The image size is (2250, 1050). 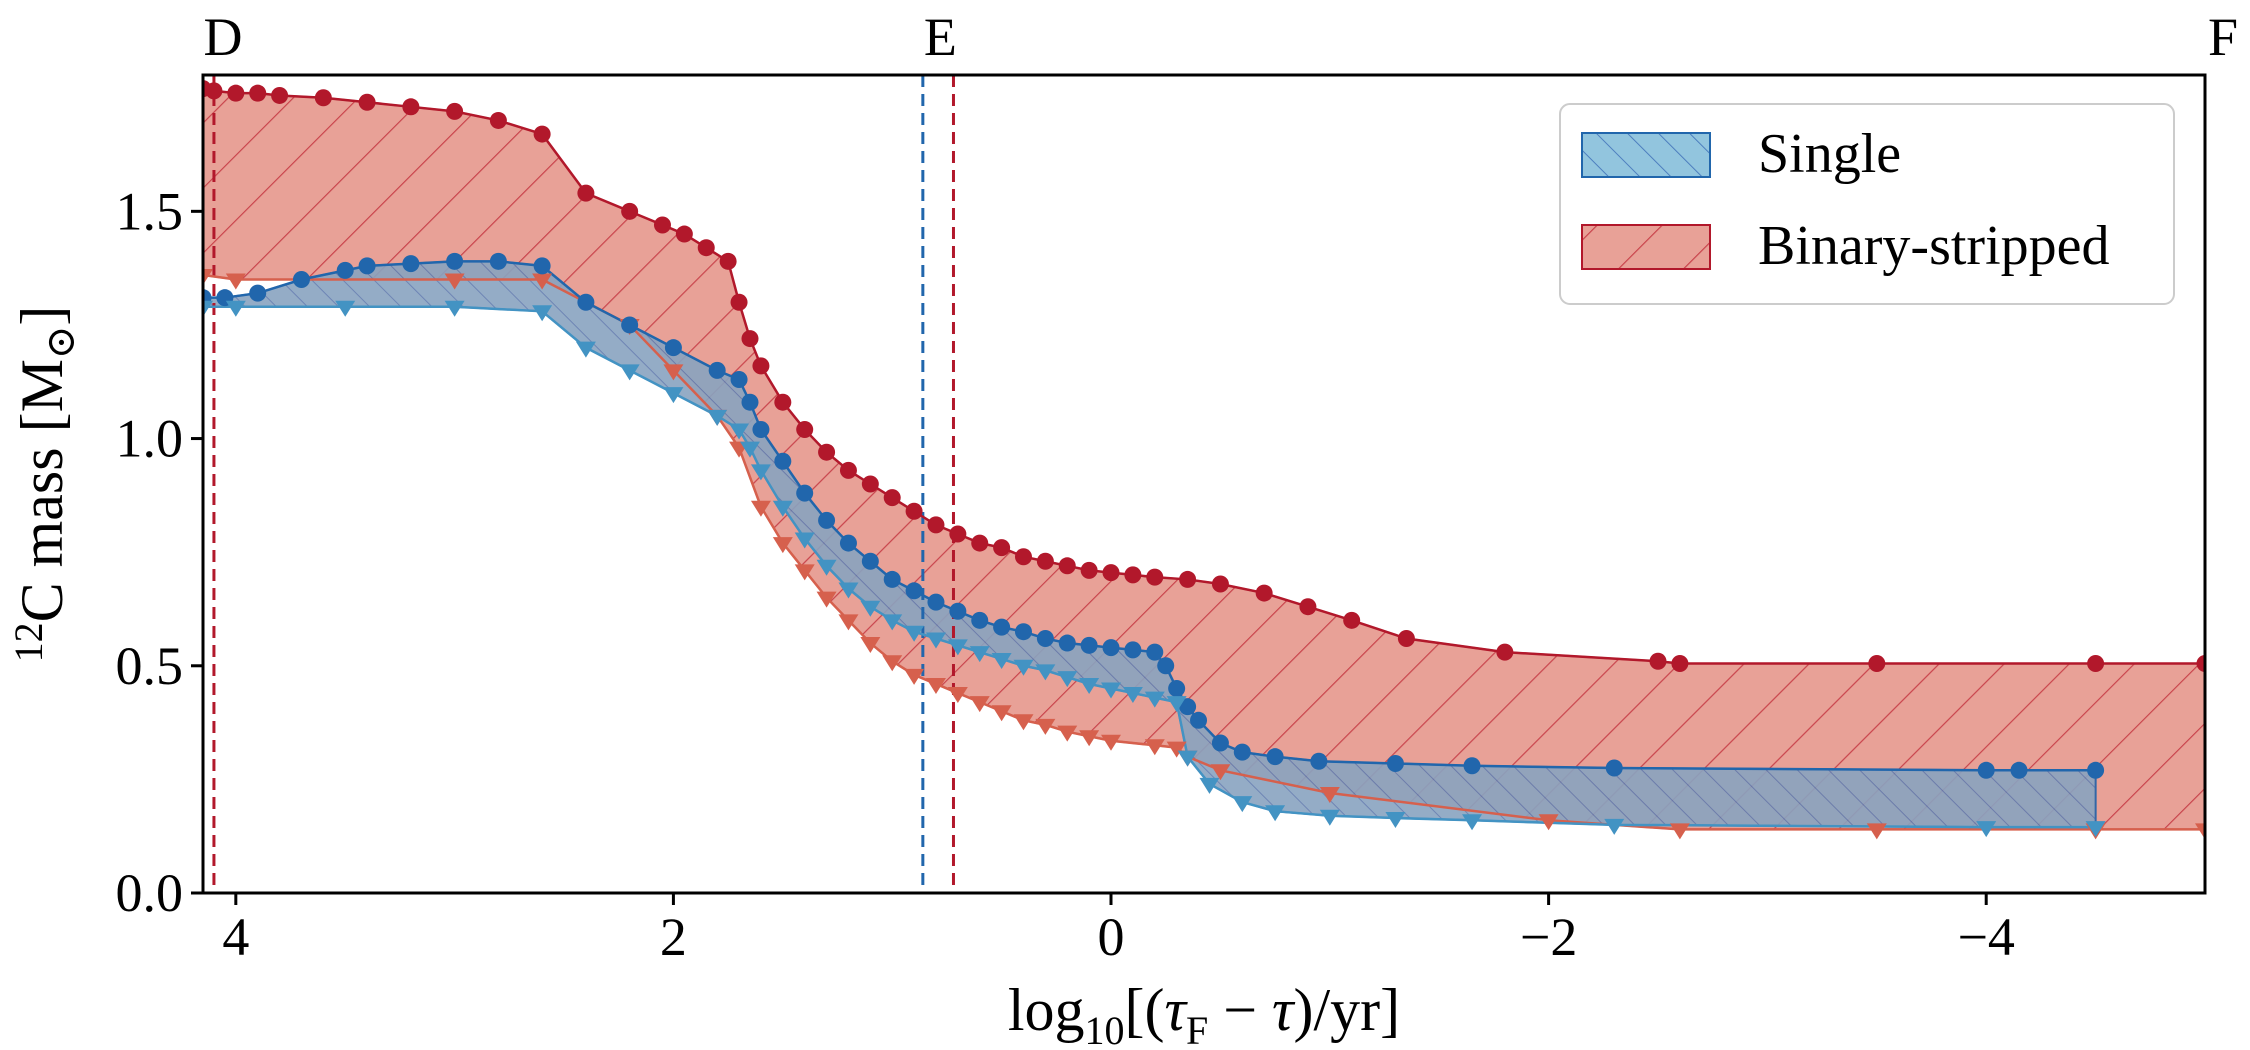 I want to click on marker-s0-p15, so click(x=706, y=248).